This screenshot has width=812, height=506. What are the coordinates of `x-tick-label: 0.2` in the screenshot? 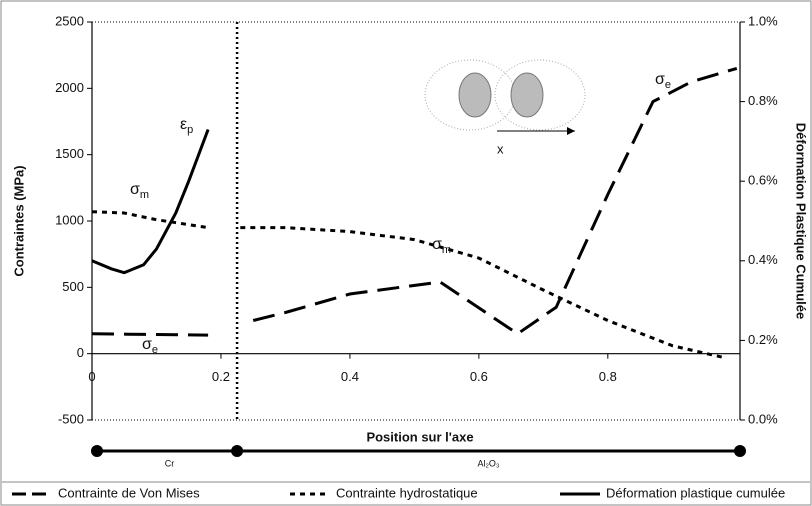 It's located at (221, 376).